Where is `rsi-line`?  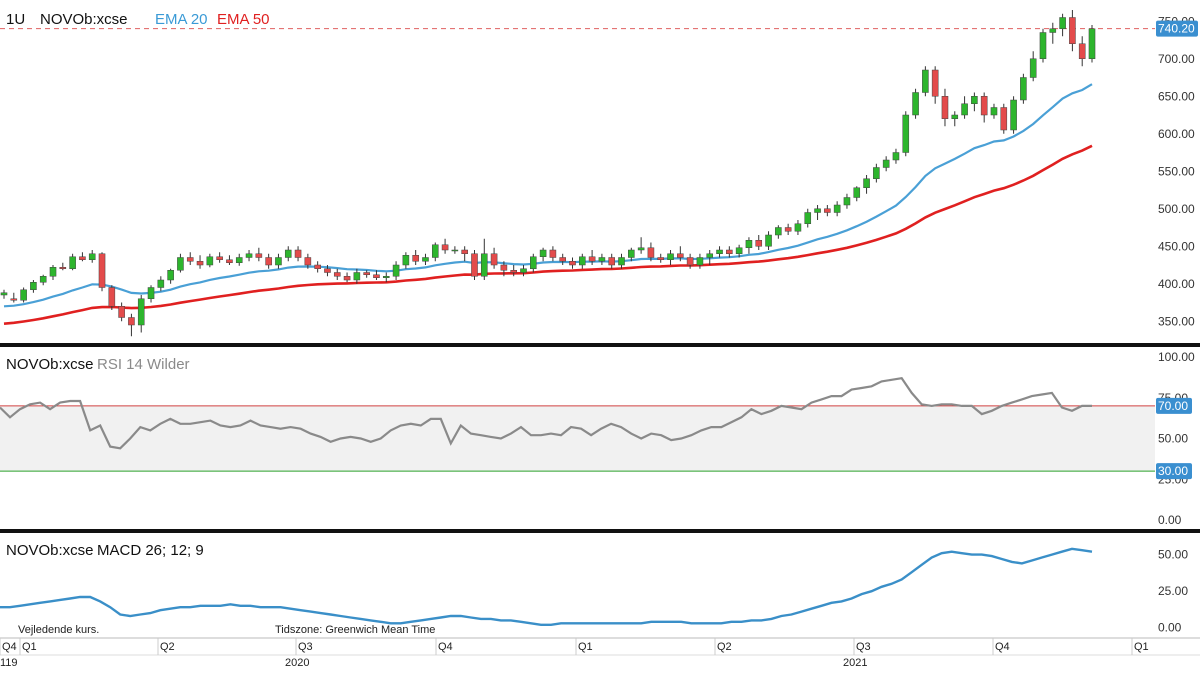
rsi-line is located at coordinates (546, 413).